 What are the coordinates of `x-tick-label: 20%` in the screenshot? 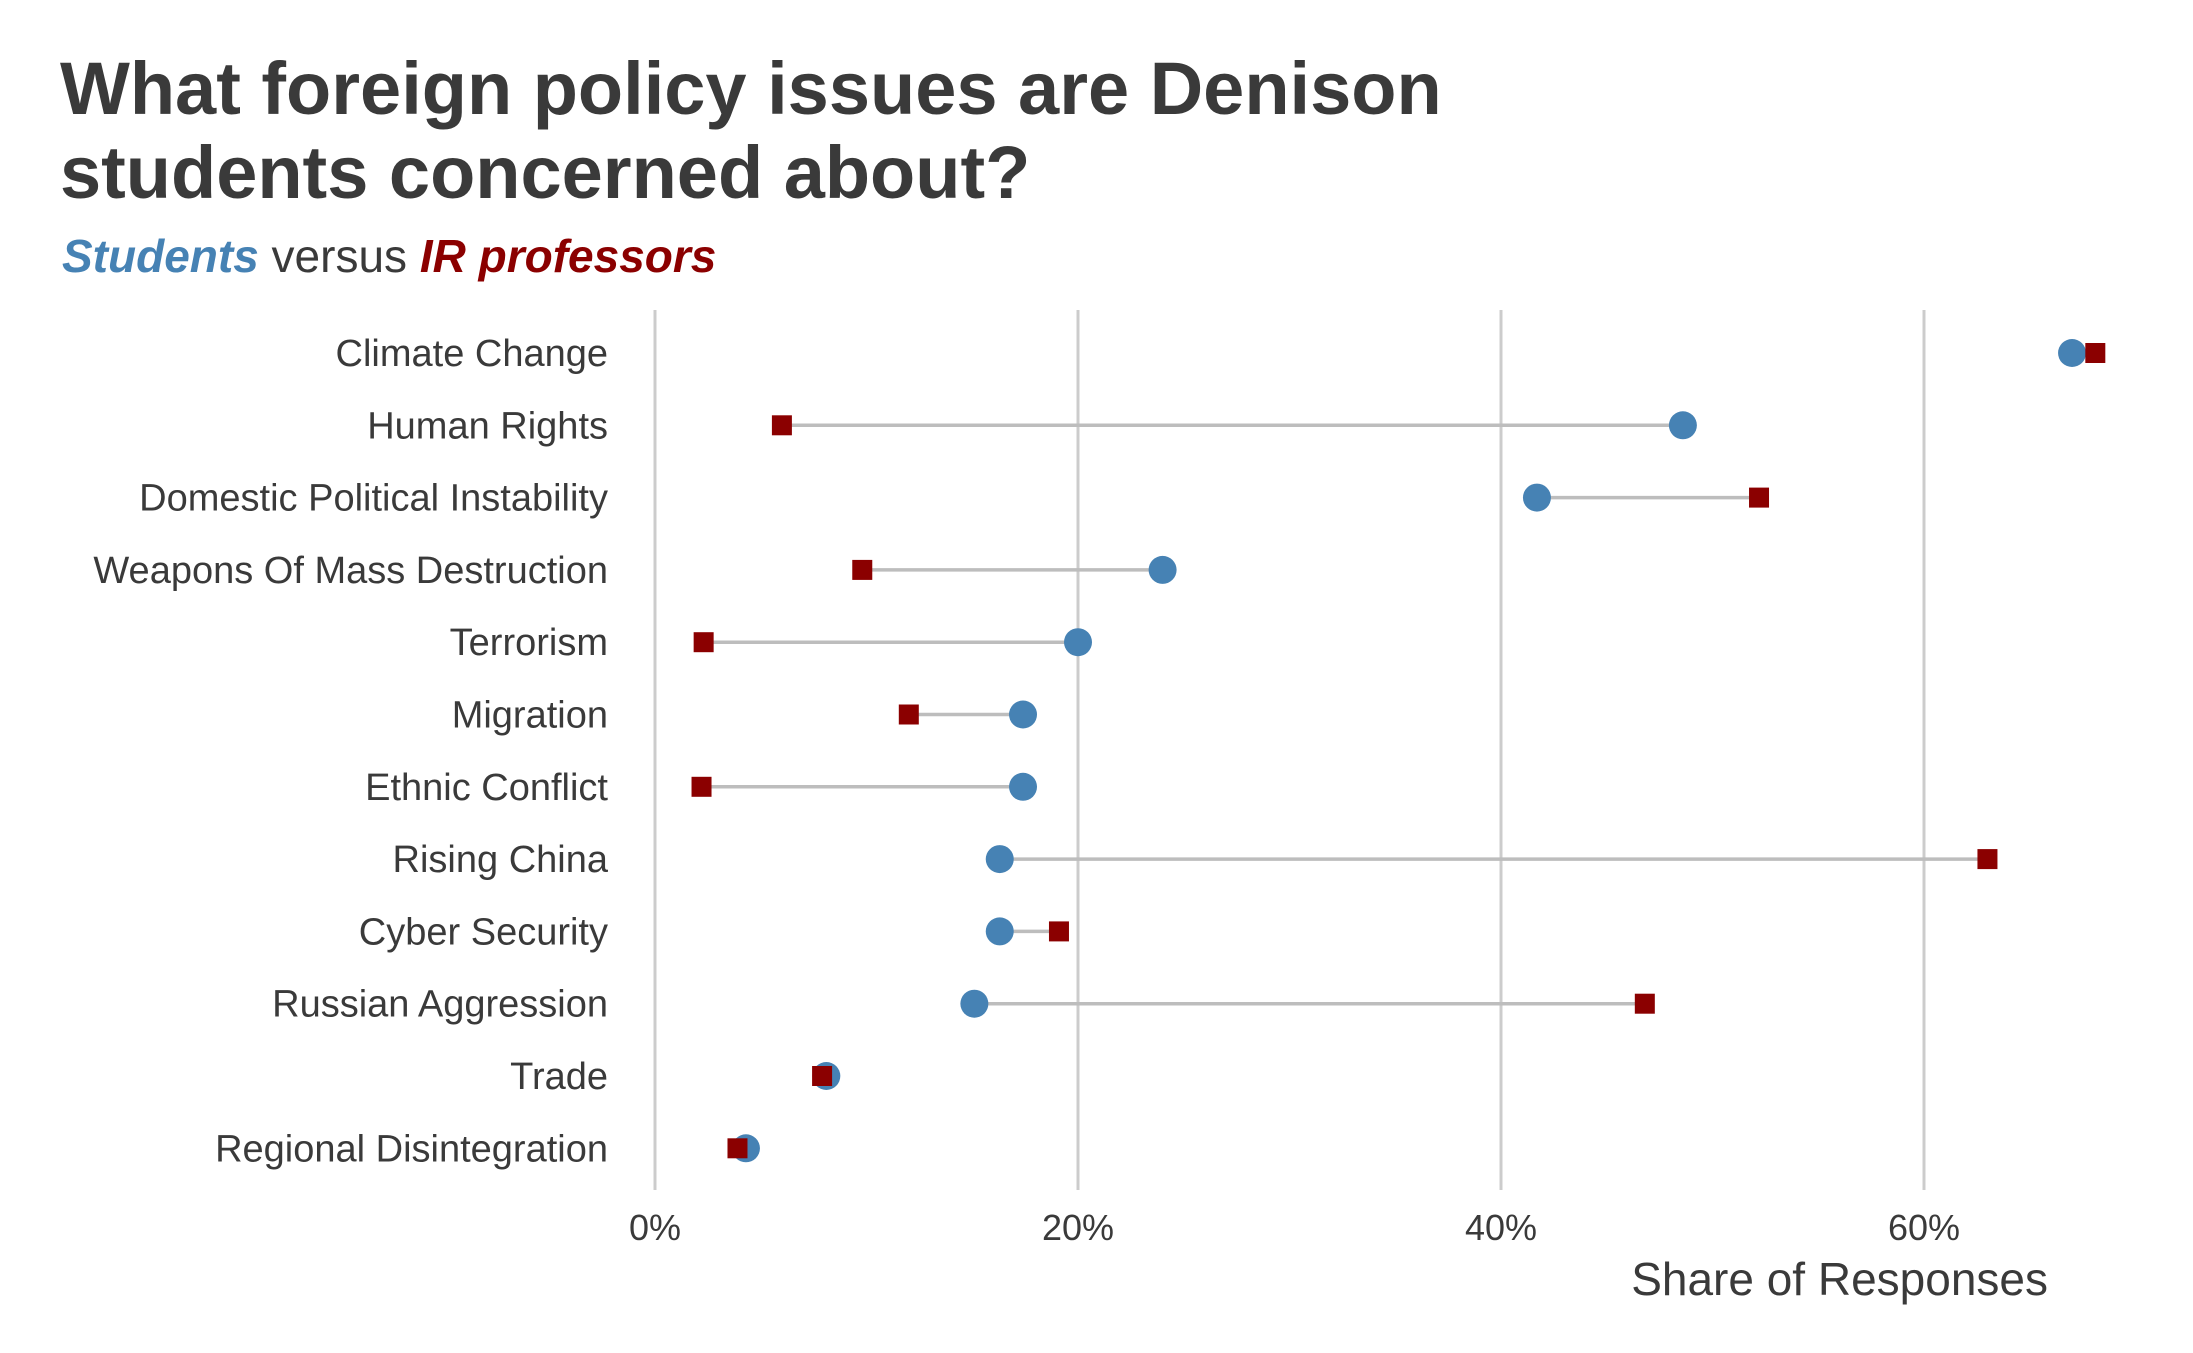 It's located at (1078, 1227).